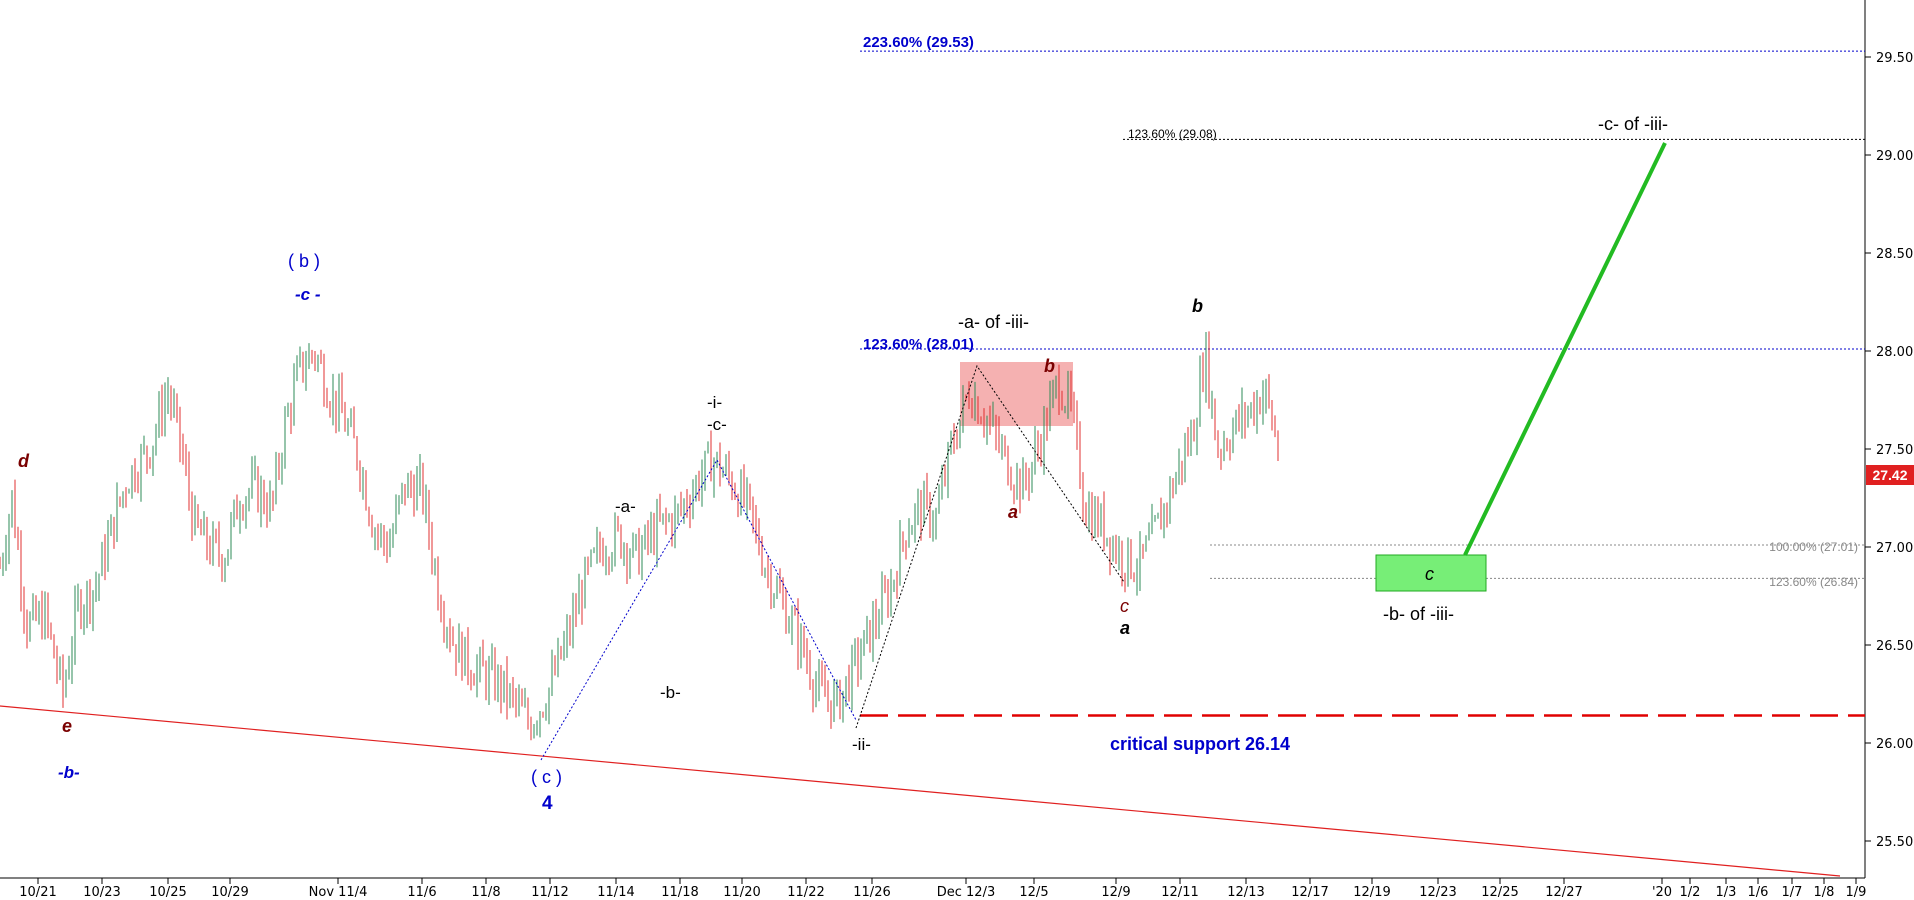 The image size is (1914, 900). I want to click on x-tick-label: Nov 11/4, so click(338, 892).